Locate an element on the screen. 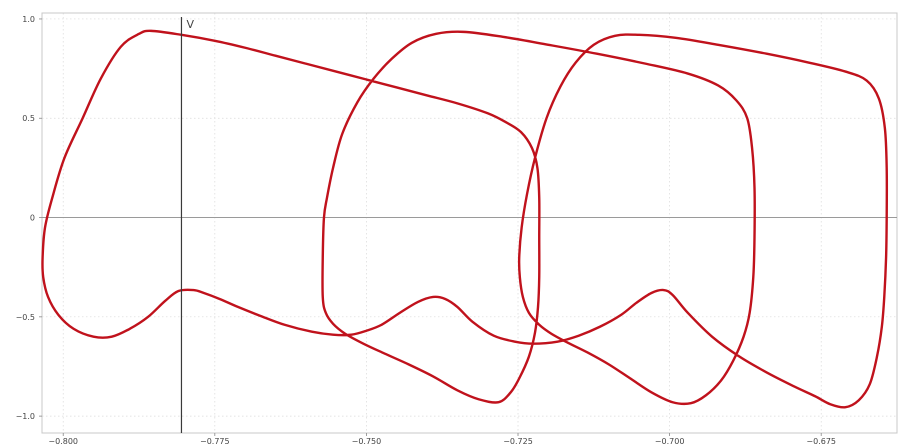  y-tick-label: 1.0 is located at coordinates (28, 19).